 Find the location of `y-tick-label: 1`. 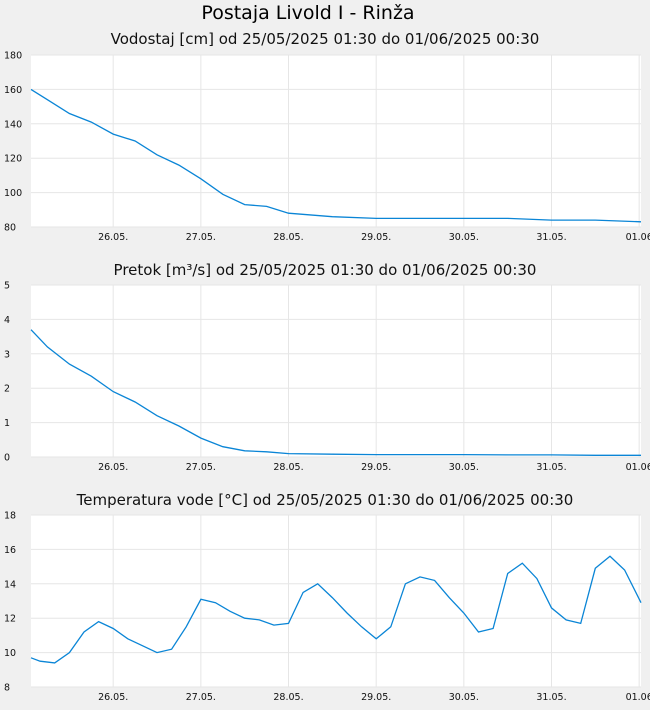

y-tick-label: 1 is located at coordinates (7, 423).